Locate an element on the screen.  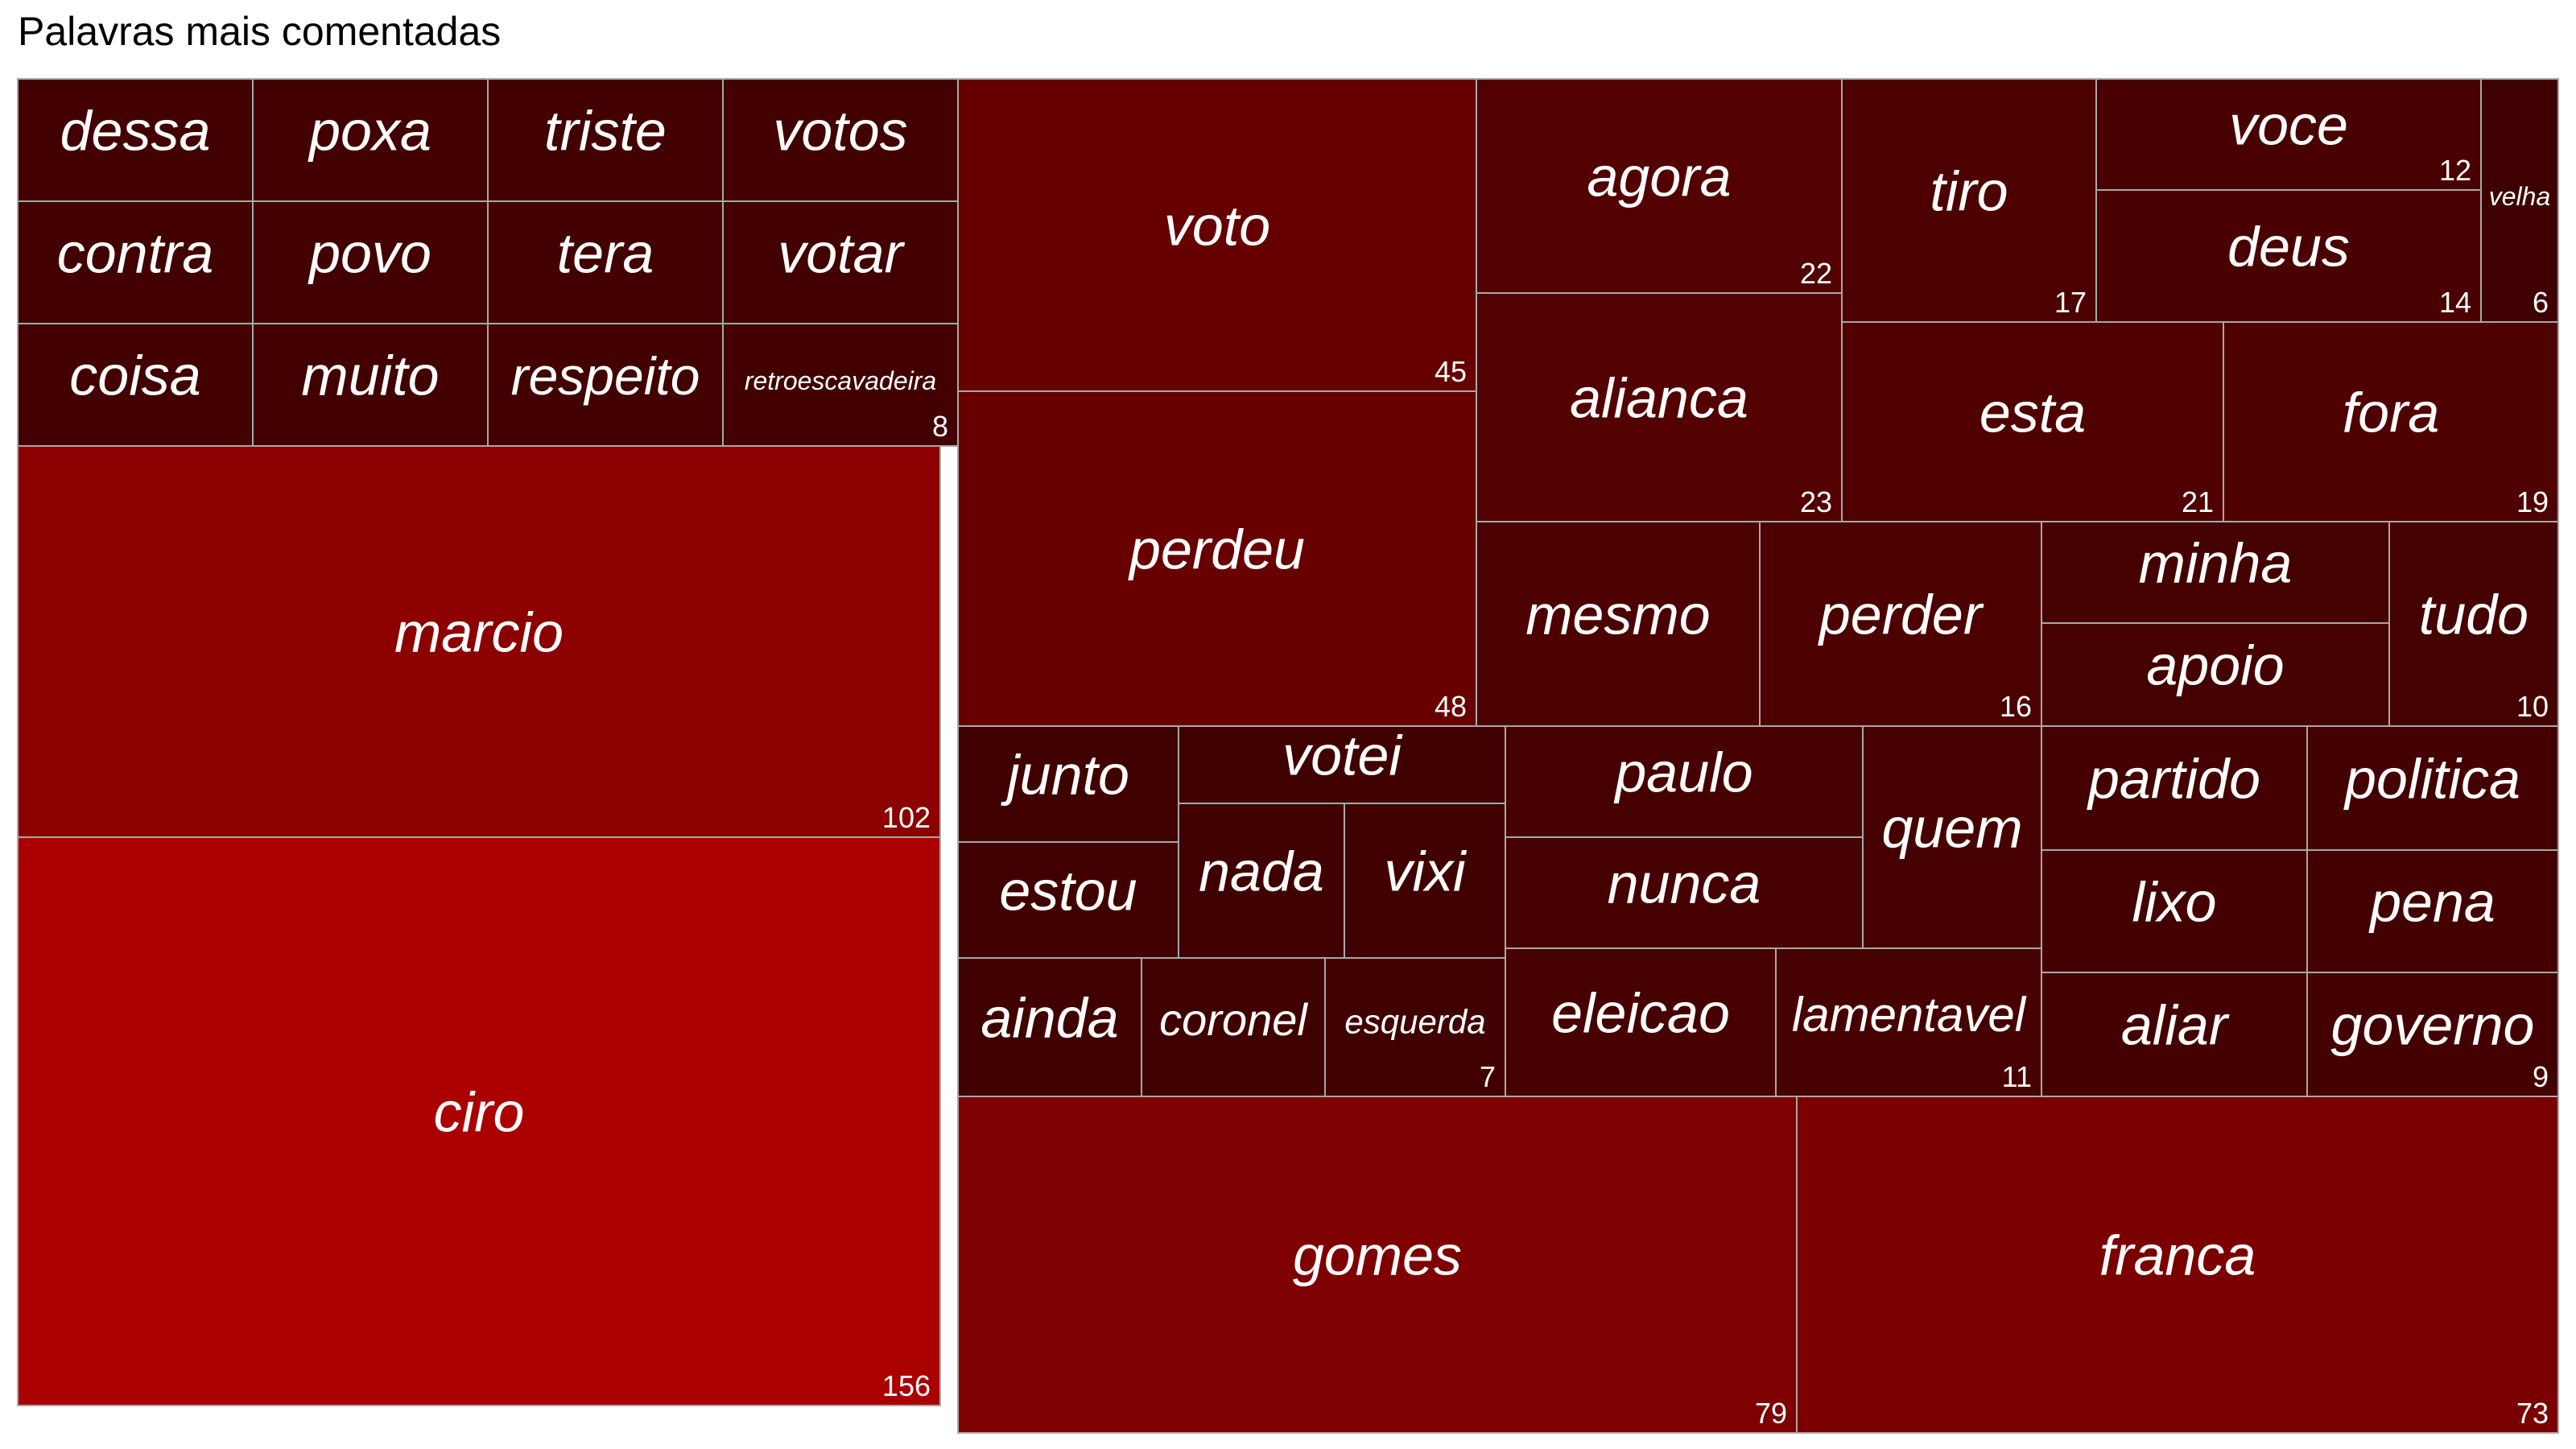
tile-tudo: tudo 10 is located at coordinates (2473, 624).